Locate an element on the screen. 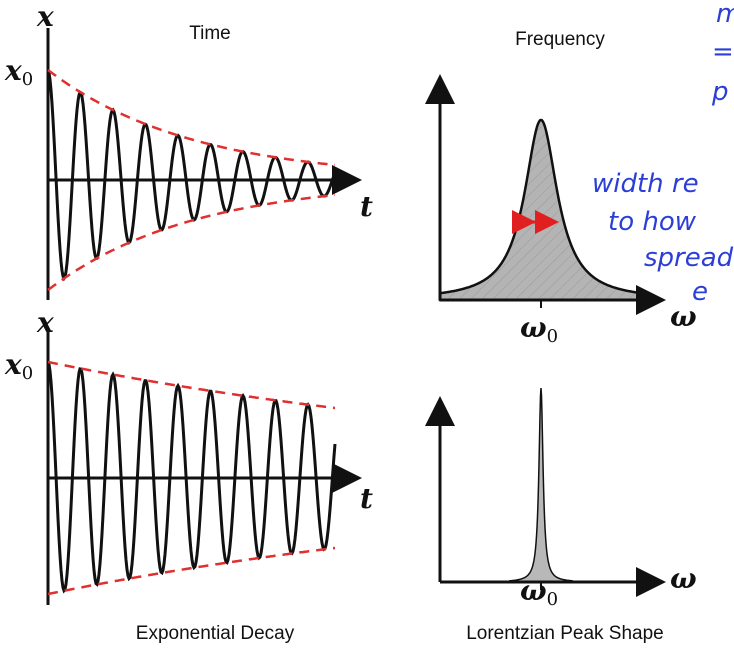 Image resolution: width=734 pixels, height=654 pixels. caption-time: Time is located at coordinates (210, 33).